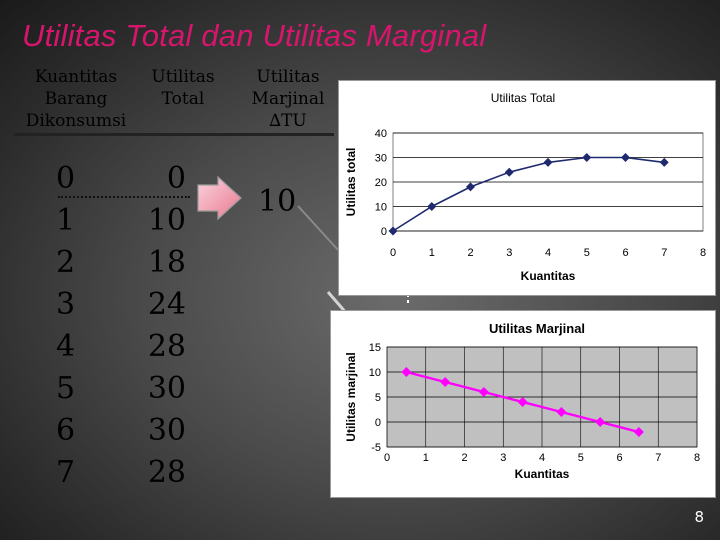 This screenshot has width=720, height=540. What do you see at coordinates (76, 77) in the screenshot?
I see `header-quantity-line-1: Kuantitas` at bounding box center [76, 77].